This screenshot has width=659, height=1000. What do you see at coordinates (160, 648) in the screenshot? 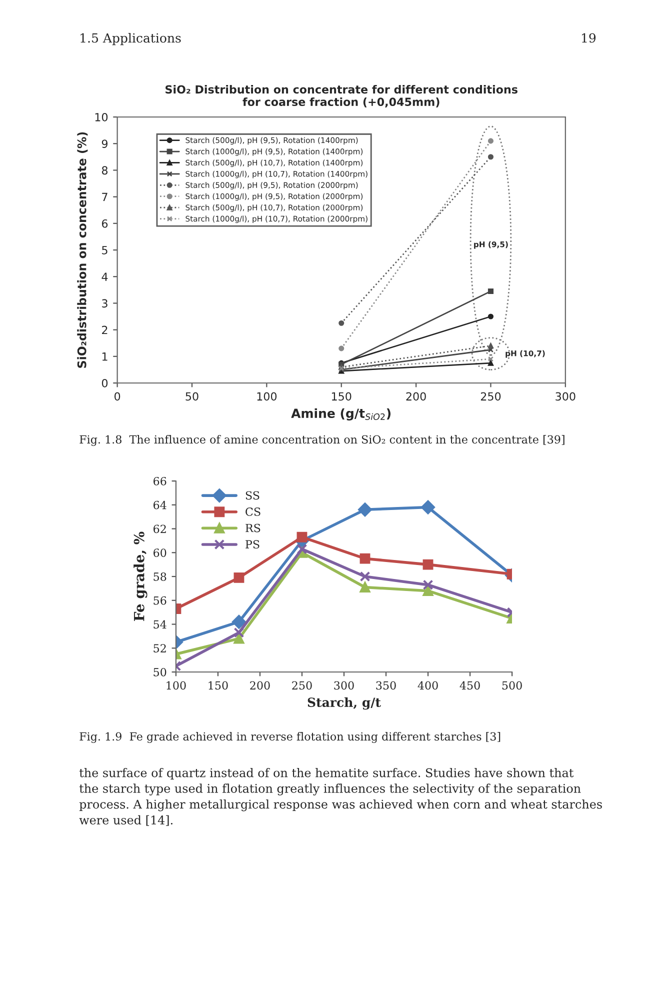
I see `y-tick-label: 52` at bounding box center [160, 648].